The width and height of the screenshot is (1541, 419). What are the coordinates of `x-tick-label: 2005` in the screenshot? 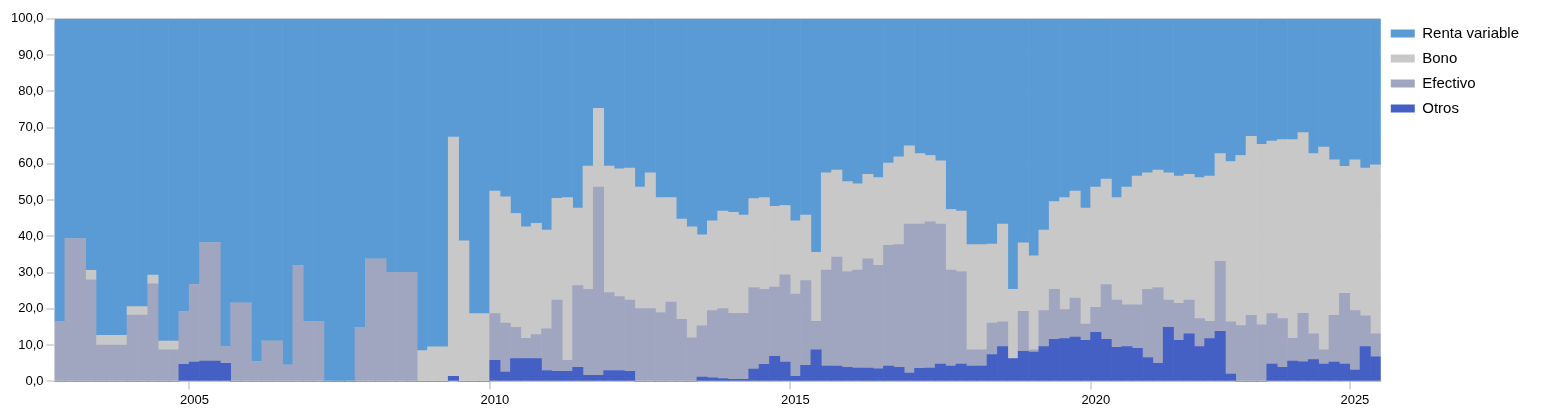 It's located at (194, 399).